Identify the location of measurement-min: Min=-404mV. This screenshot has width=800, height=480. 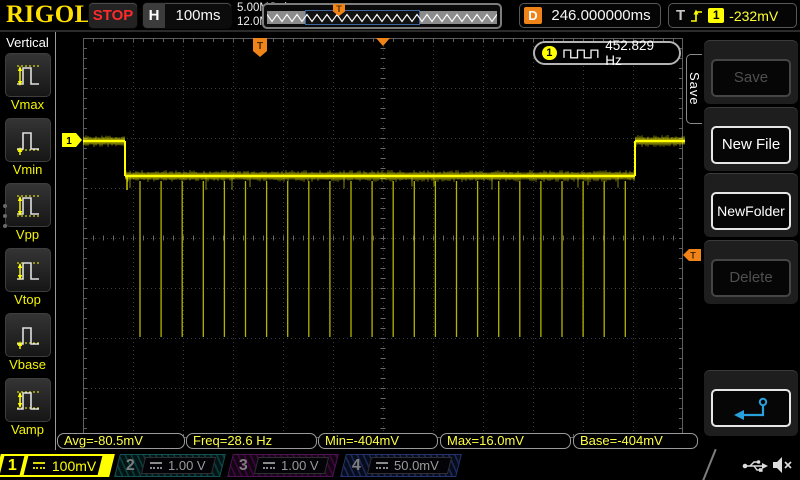
(378, 441).